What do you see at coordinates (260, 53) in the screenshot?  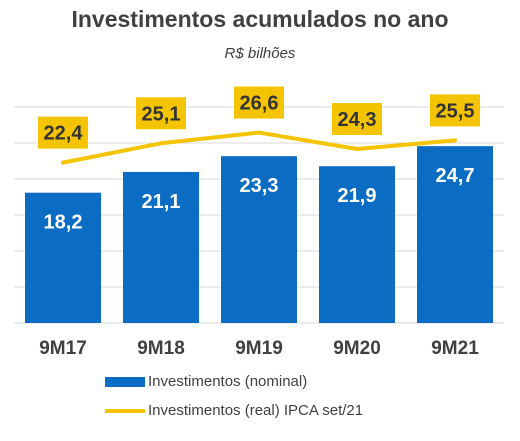 I see `chart-subtitle: R$ bilhões` at bounding box center [260, 53].